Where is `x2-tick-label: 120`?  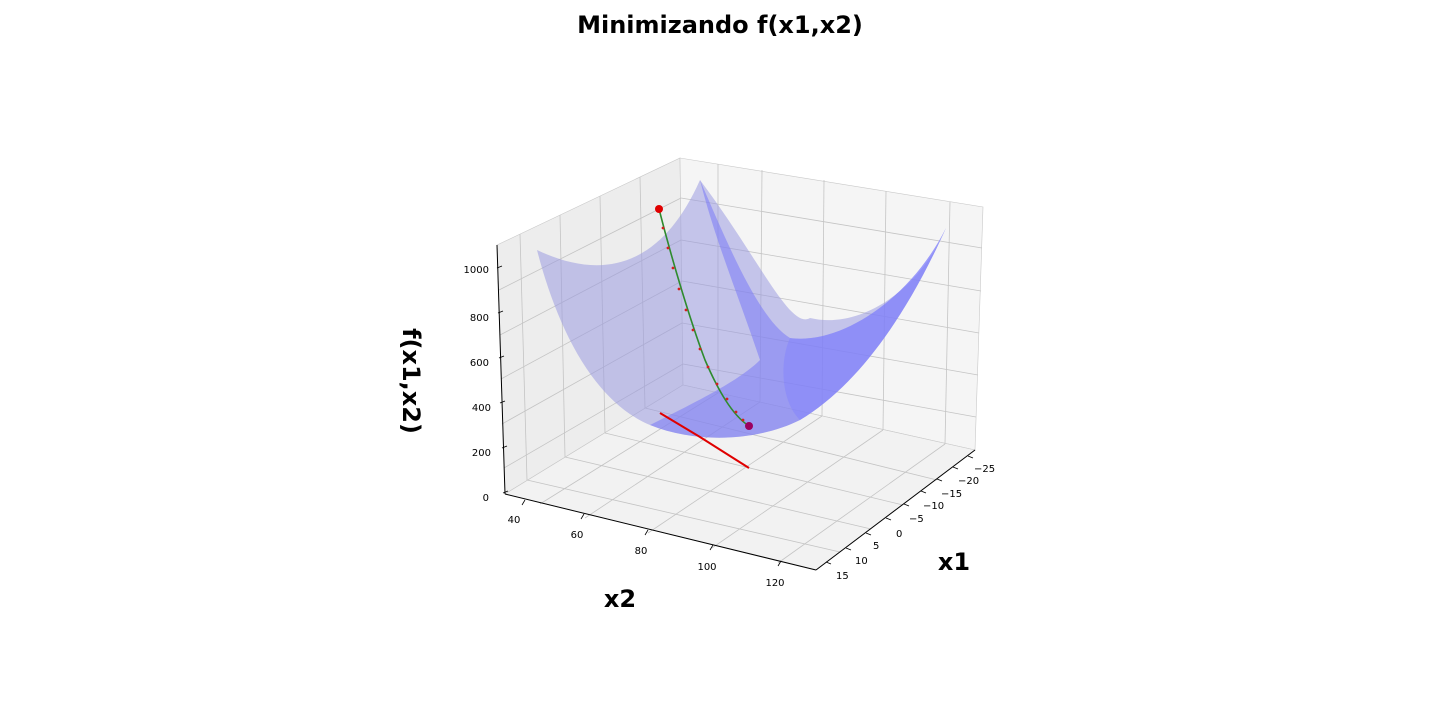 x2-tick-label: 120 is located at coordinates (774, 583).